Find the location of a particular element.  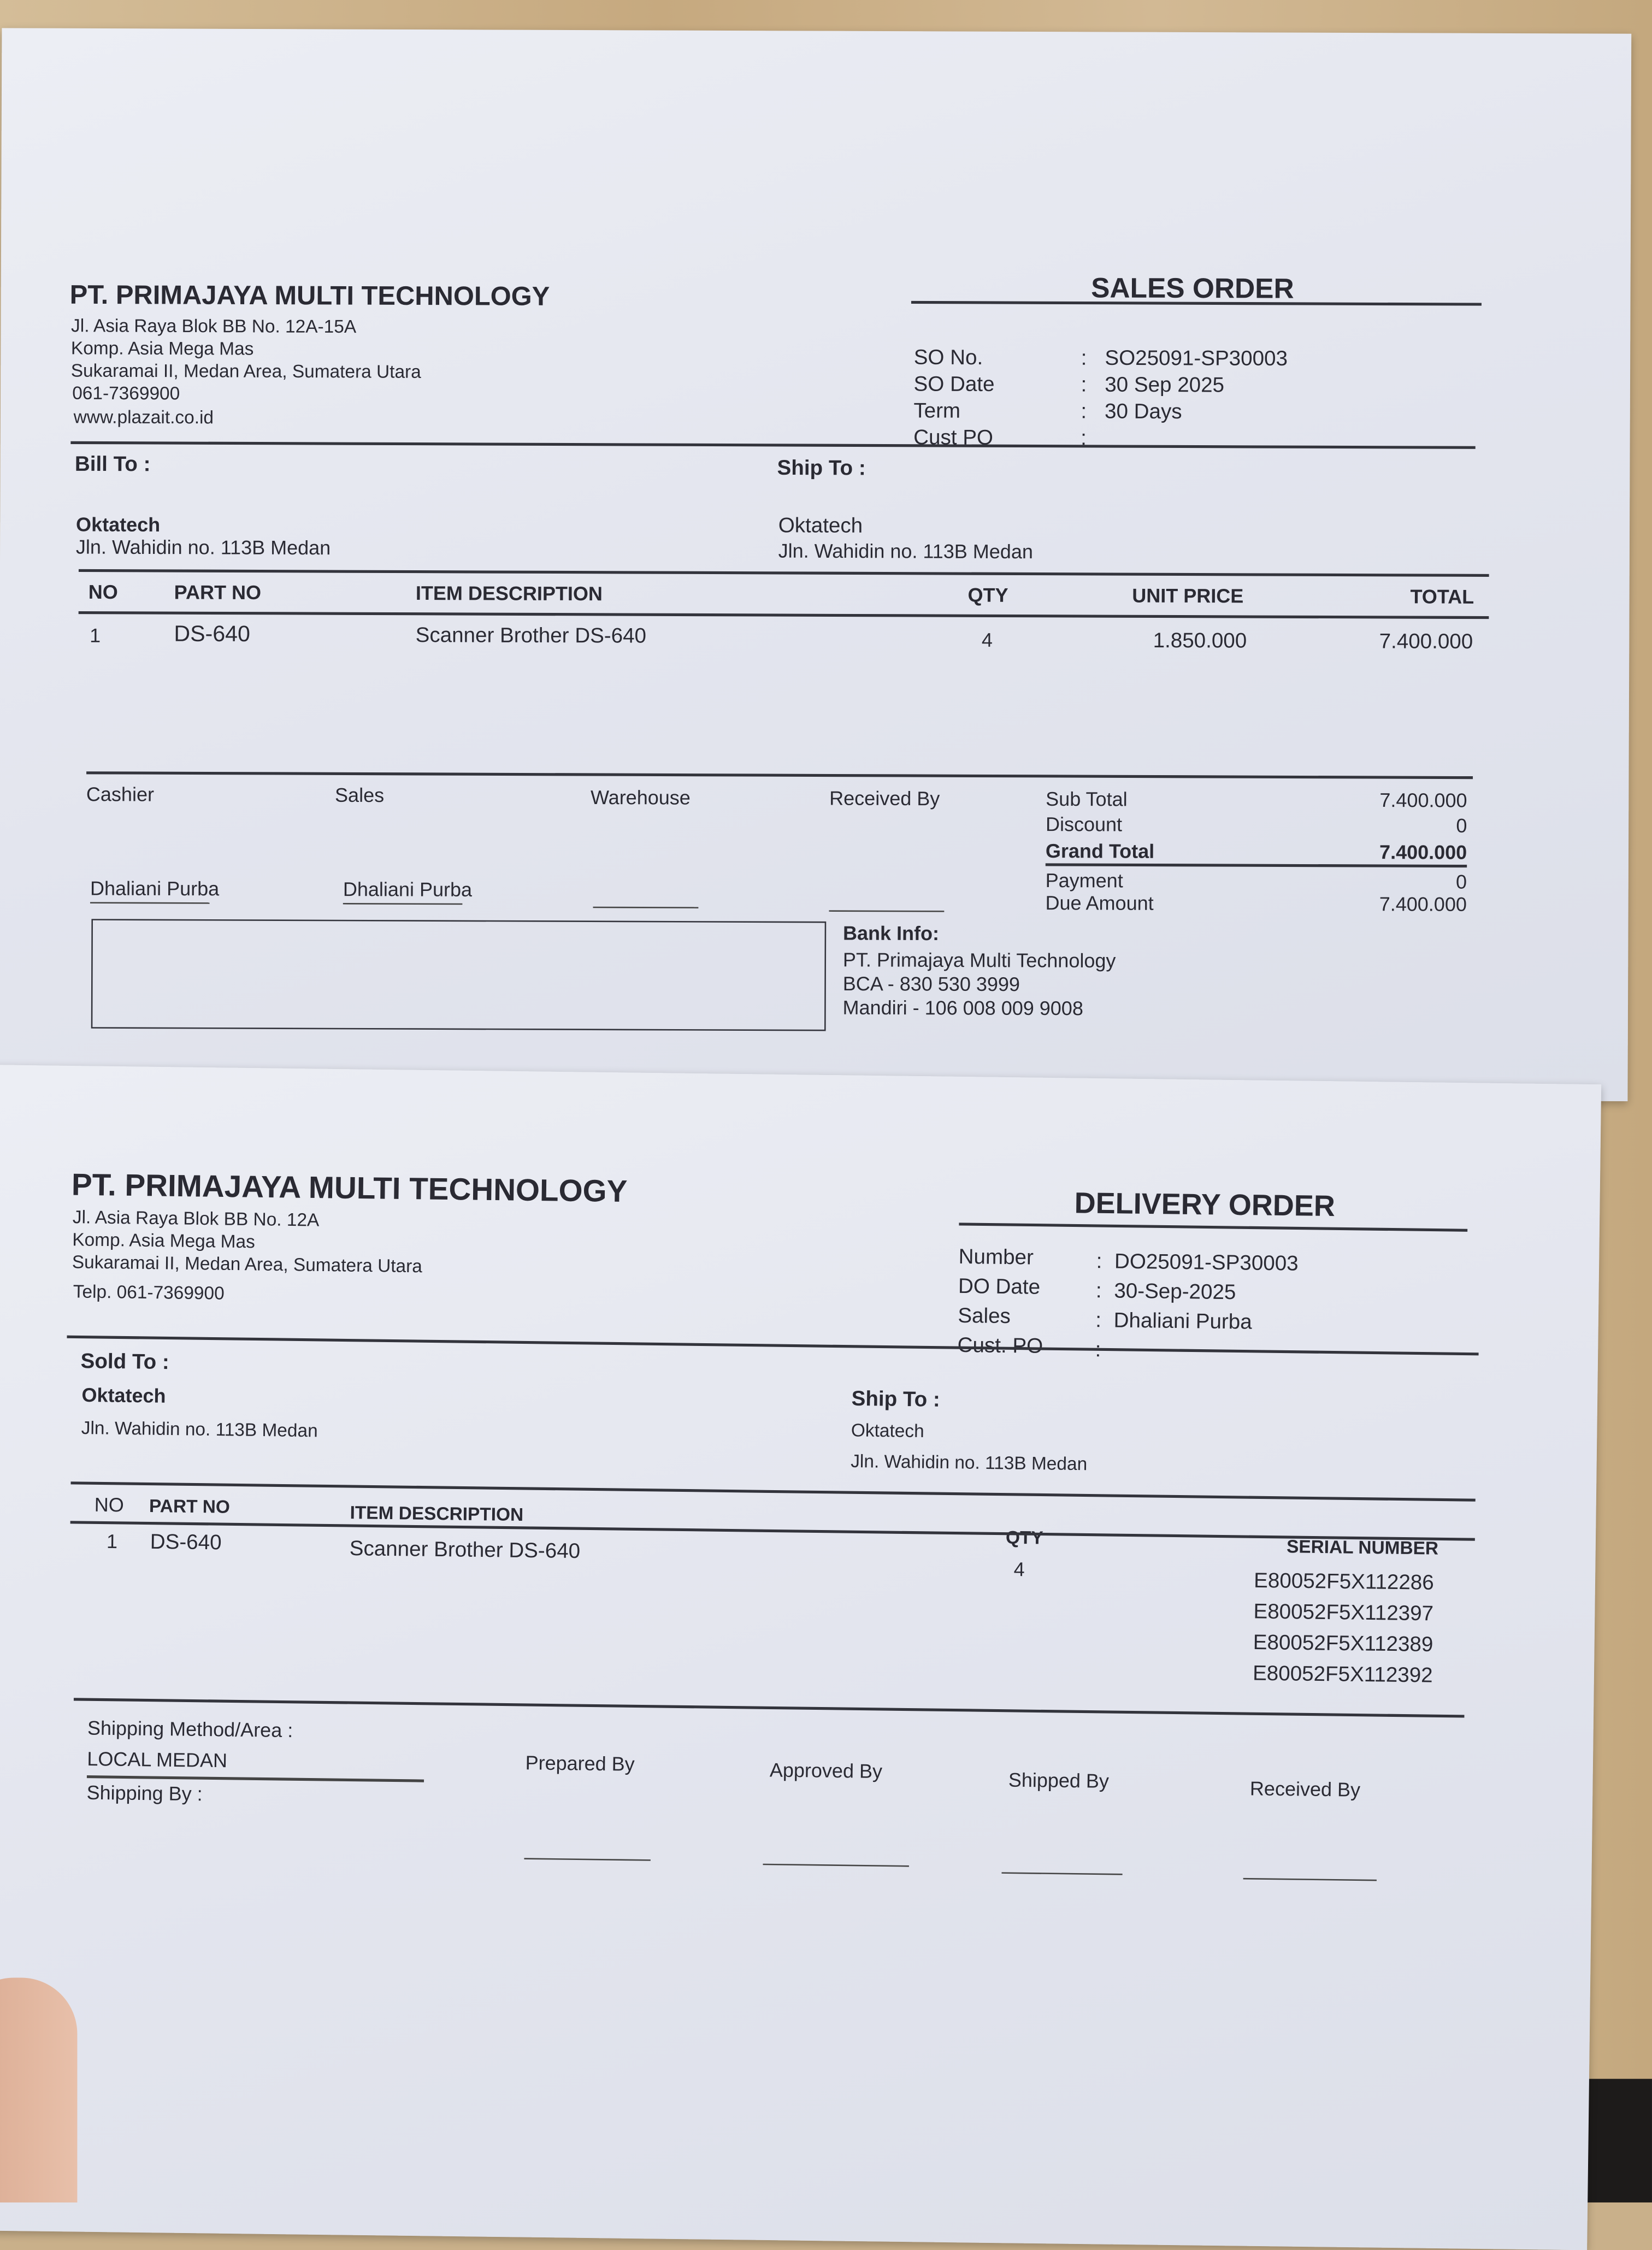

finger is located at coordinates (39, 2089).